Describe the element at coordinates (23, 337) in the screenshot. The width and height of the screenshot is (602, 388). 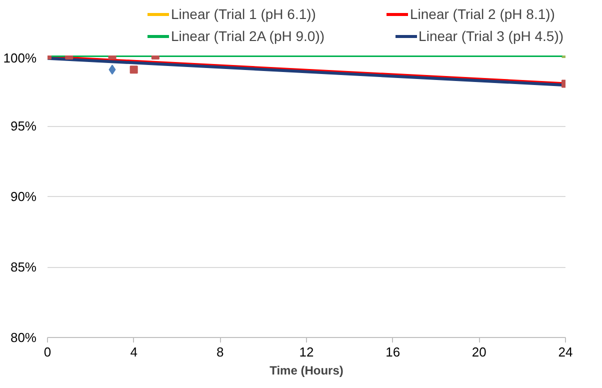
I see `y-tick-label: 80%` at that location.